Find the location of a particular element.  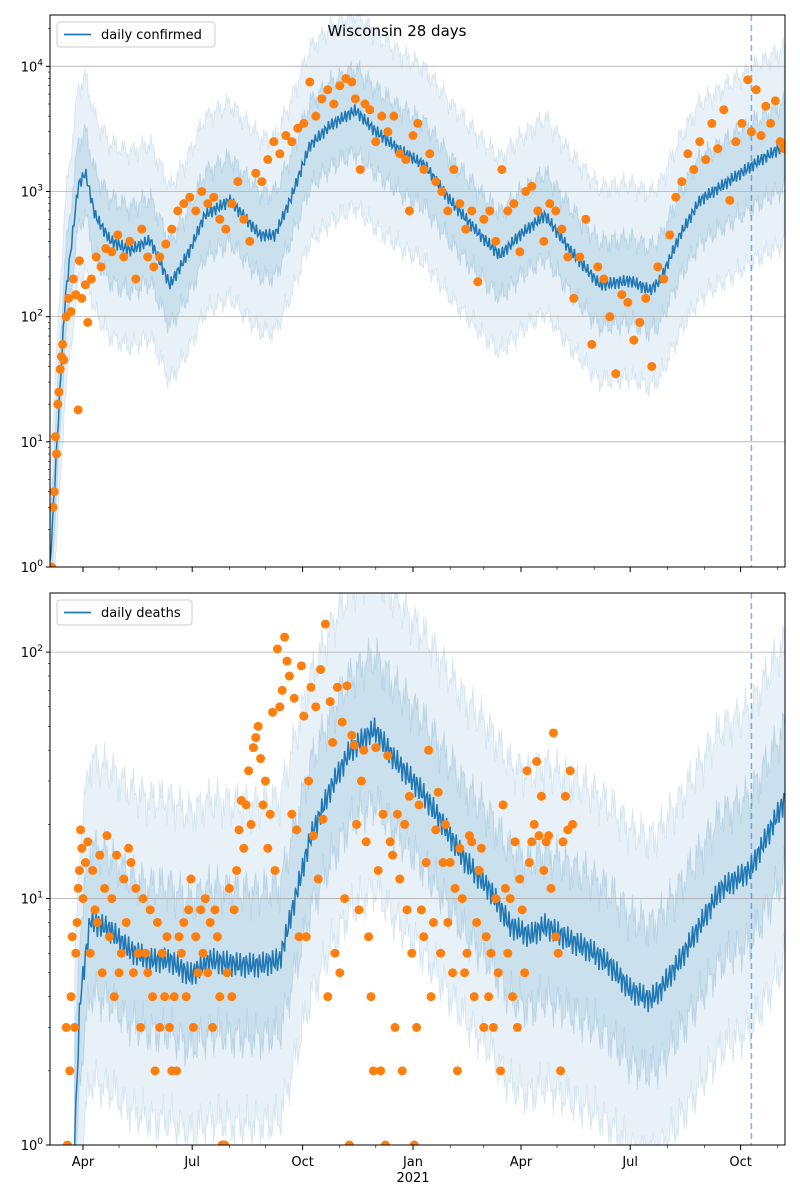

y-tick-label: 10¹ is located at coordinates (32, 899).